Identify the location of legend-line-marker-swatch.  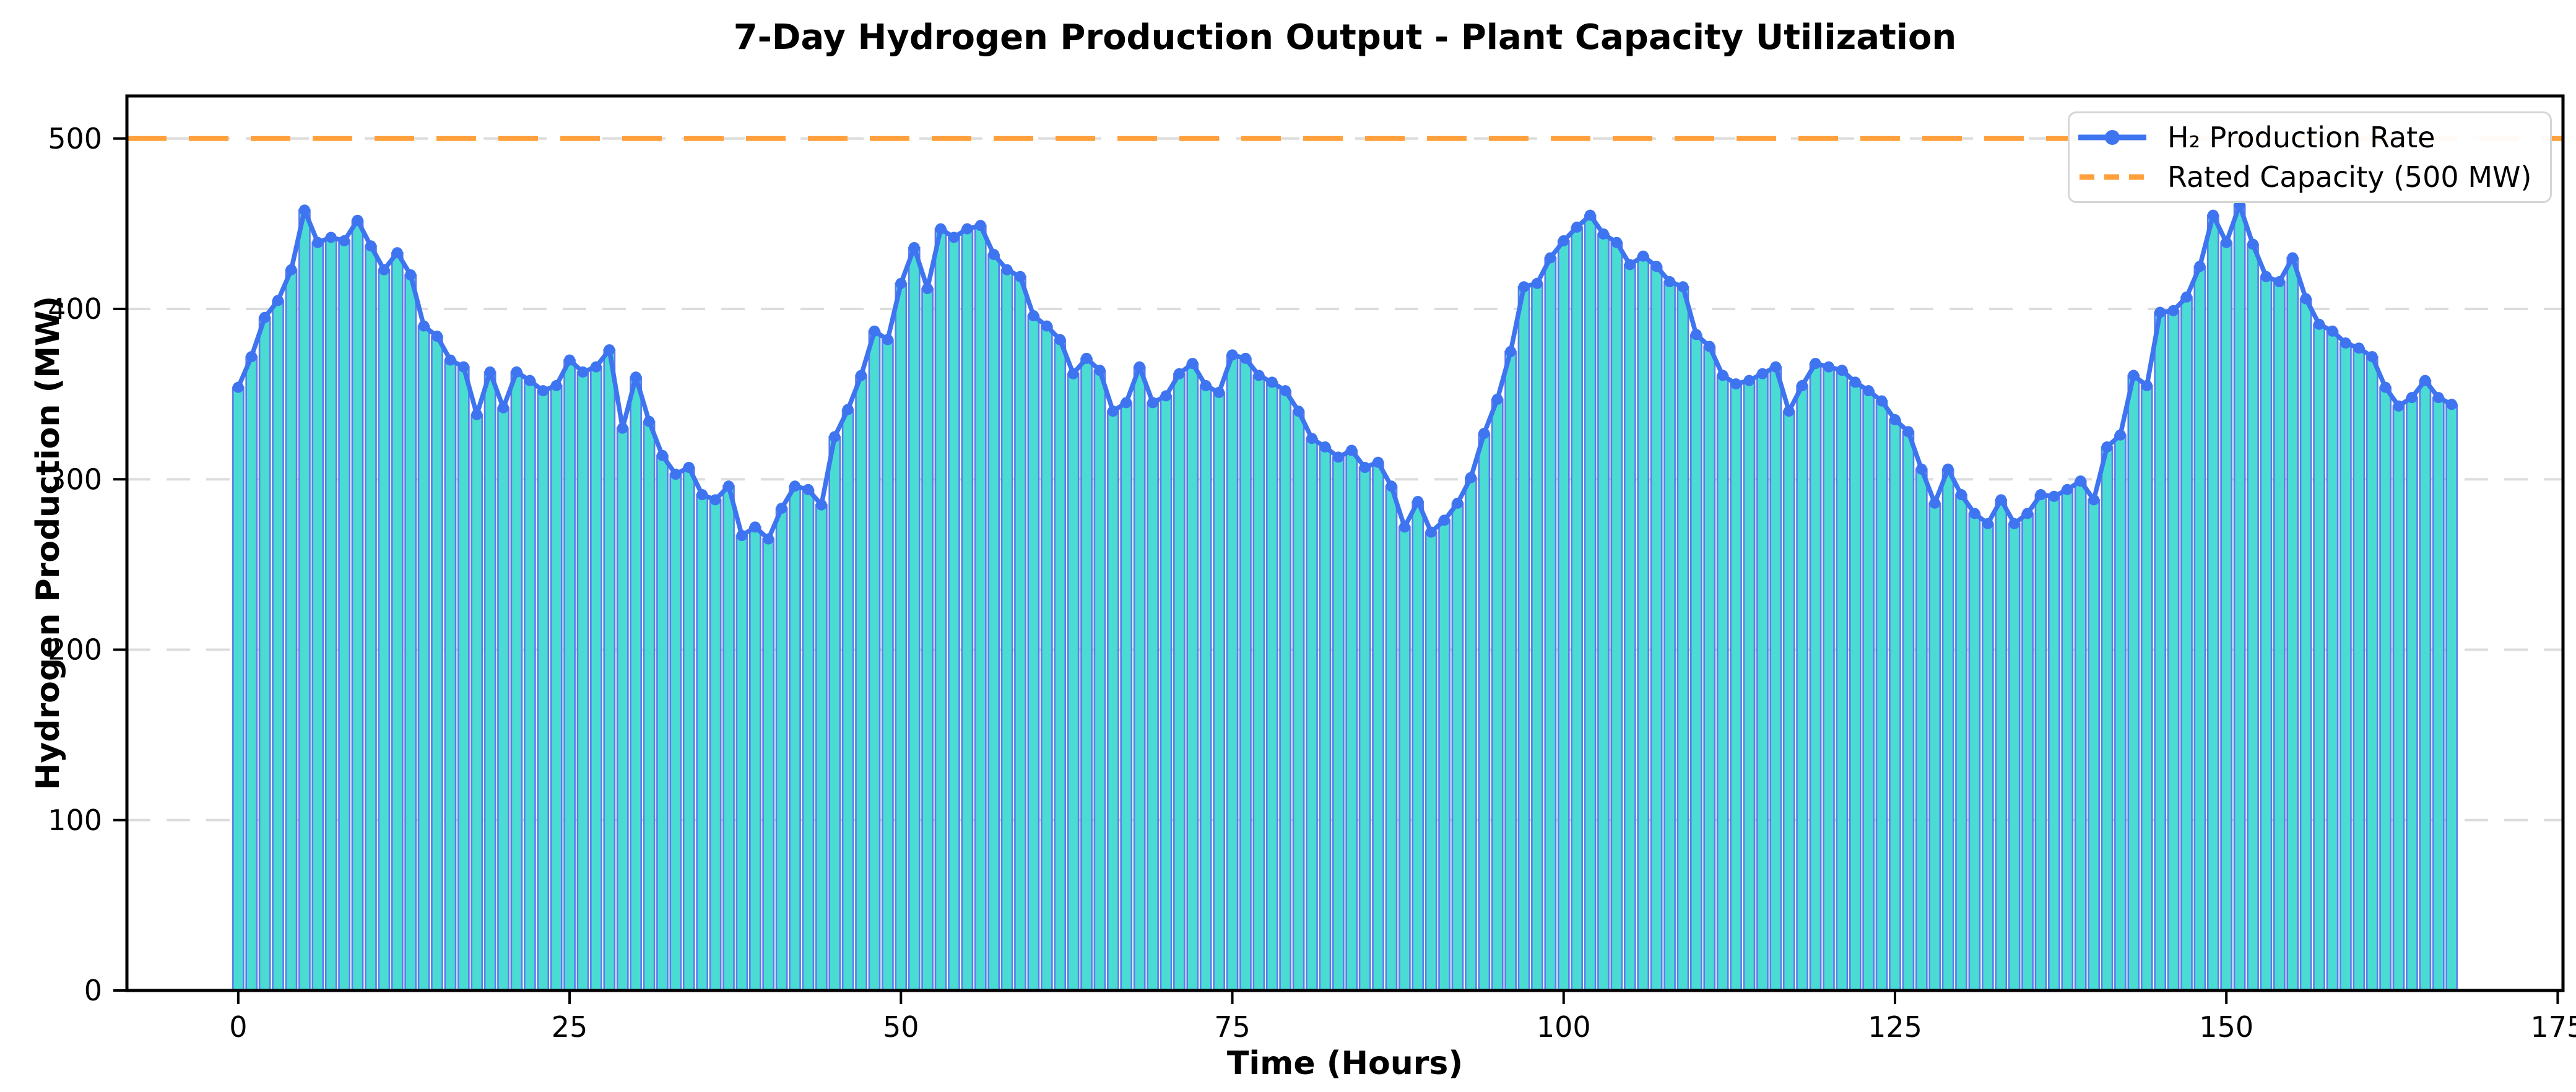
(2112, 137).